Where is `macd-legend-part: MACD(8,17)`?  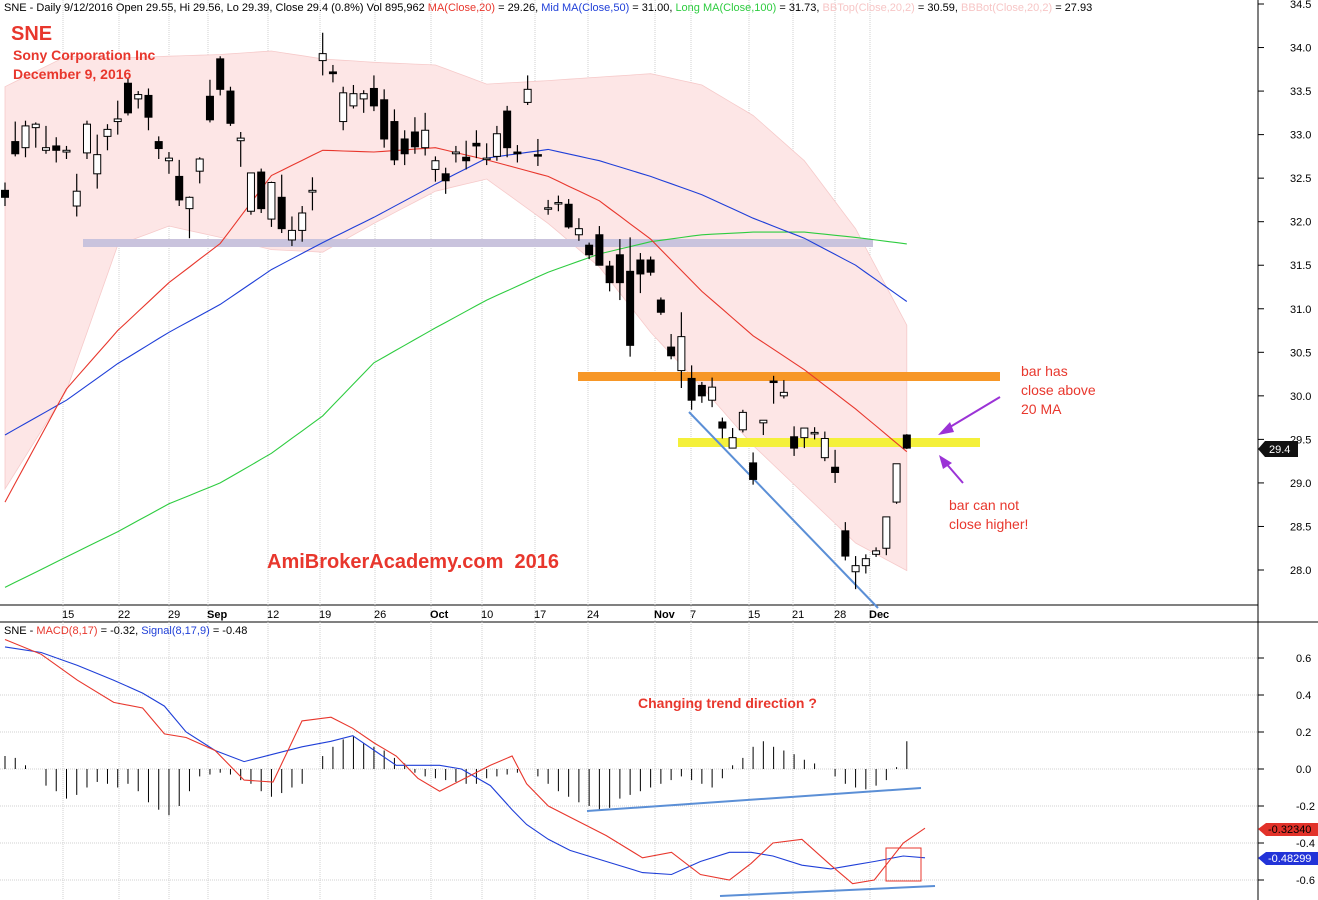 macd-legend-part: MACD(8,17) is located at coordinates (66, 631).